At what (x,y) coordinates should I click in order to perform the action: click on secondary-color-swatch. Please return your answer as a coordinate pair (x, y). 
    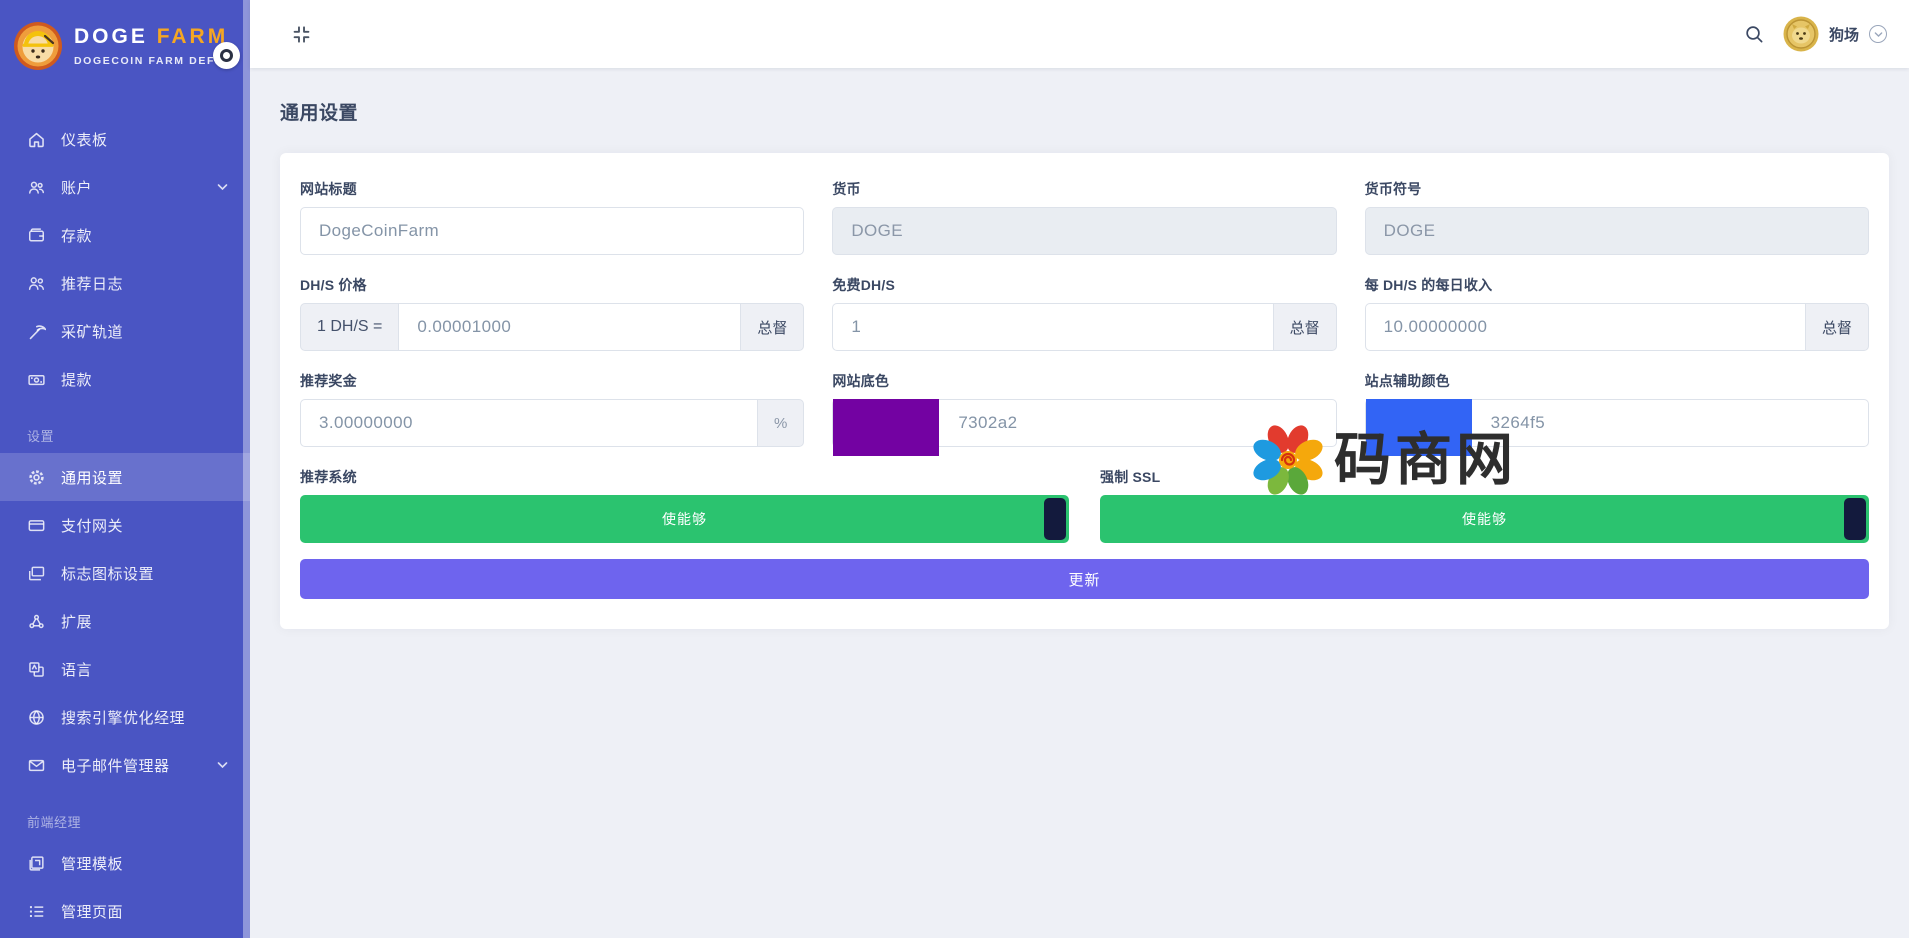
    Looking at the image, I should click on (1418, 427).